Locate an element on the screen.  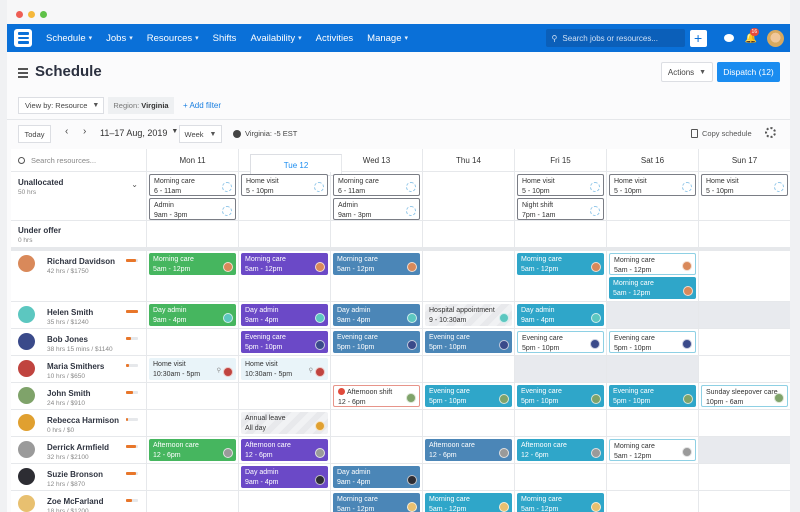
minimize-window-button is located at coordinates (31, 14).